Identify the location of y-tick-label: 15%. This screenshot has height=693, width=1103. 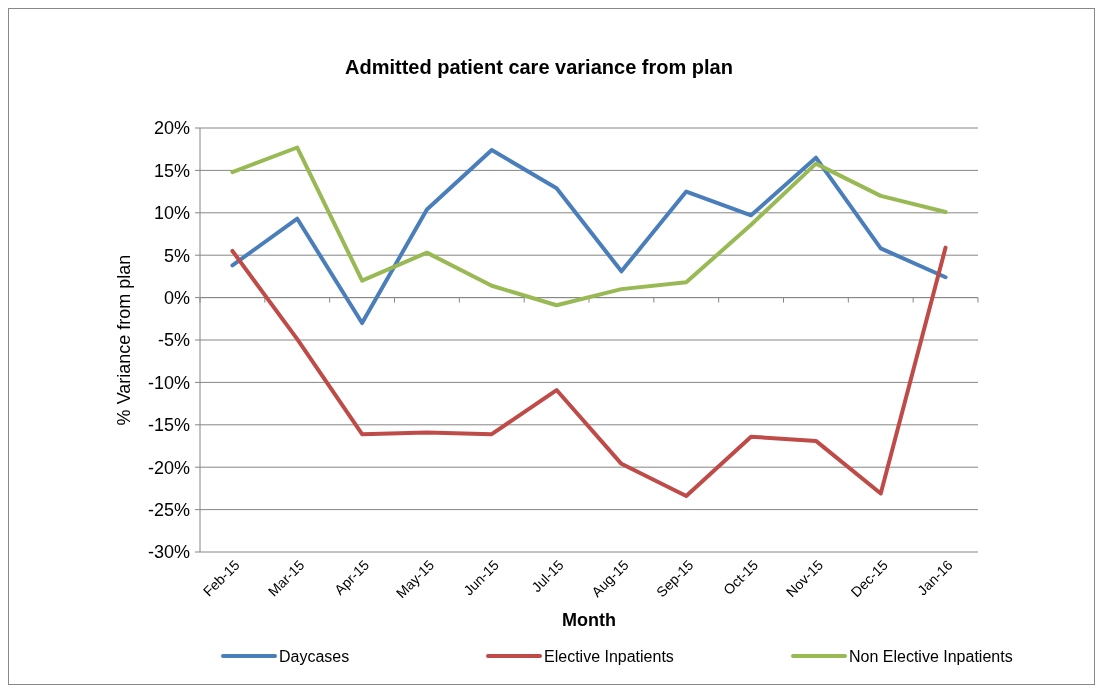
(171, 170).